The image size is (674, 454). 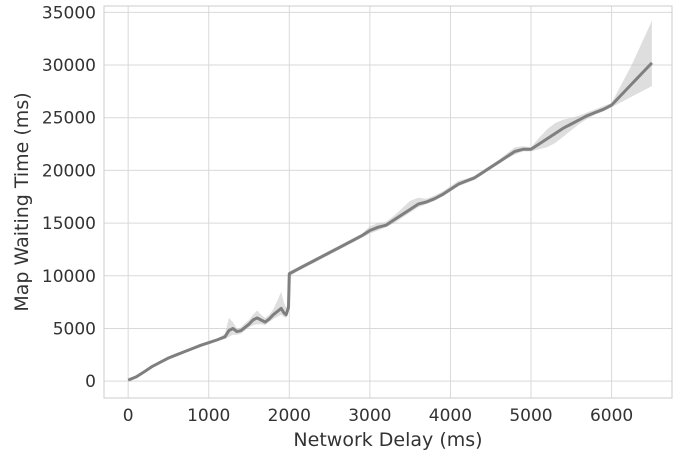 What do you see at coordinates (289, 416) in the screenshot?
I see `x-tick-label: 2000` at bounding box center [289, 416].